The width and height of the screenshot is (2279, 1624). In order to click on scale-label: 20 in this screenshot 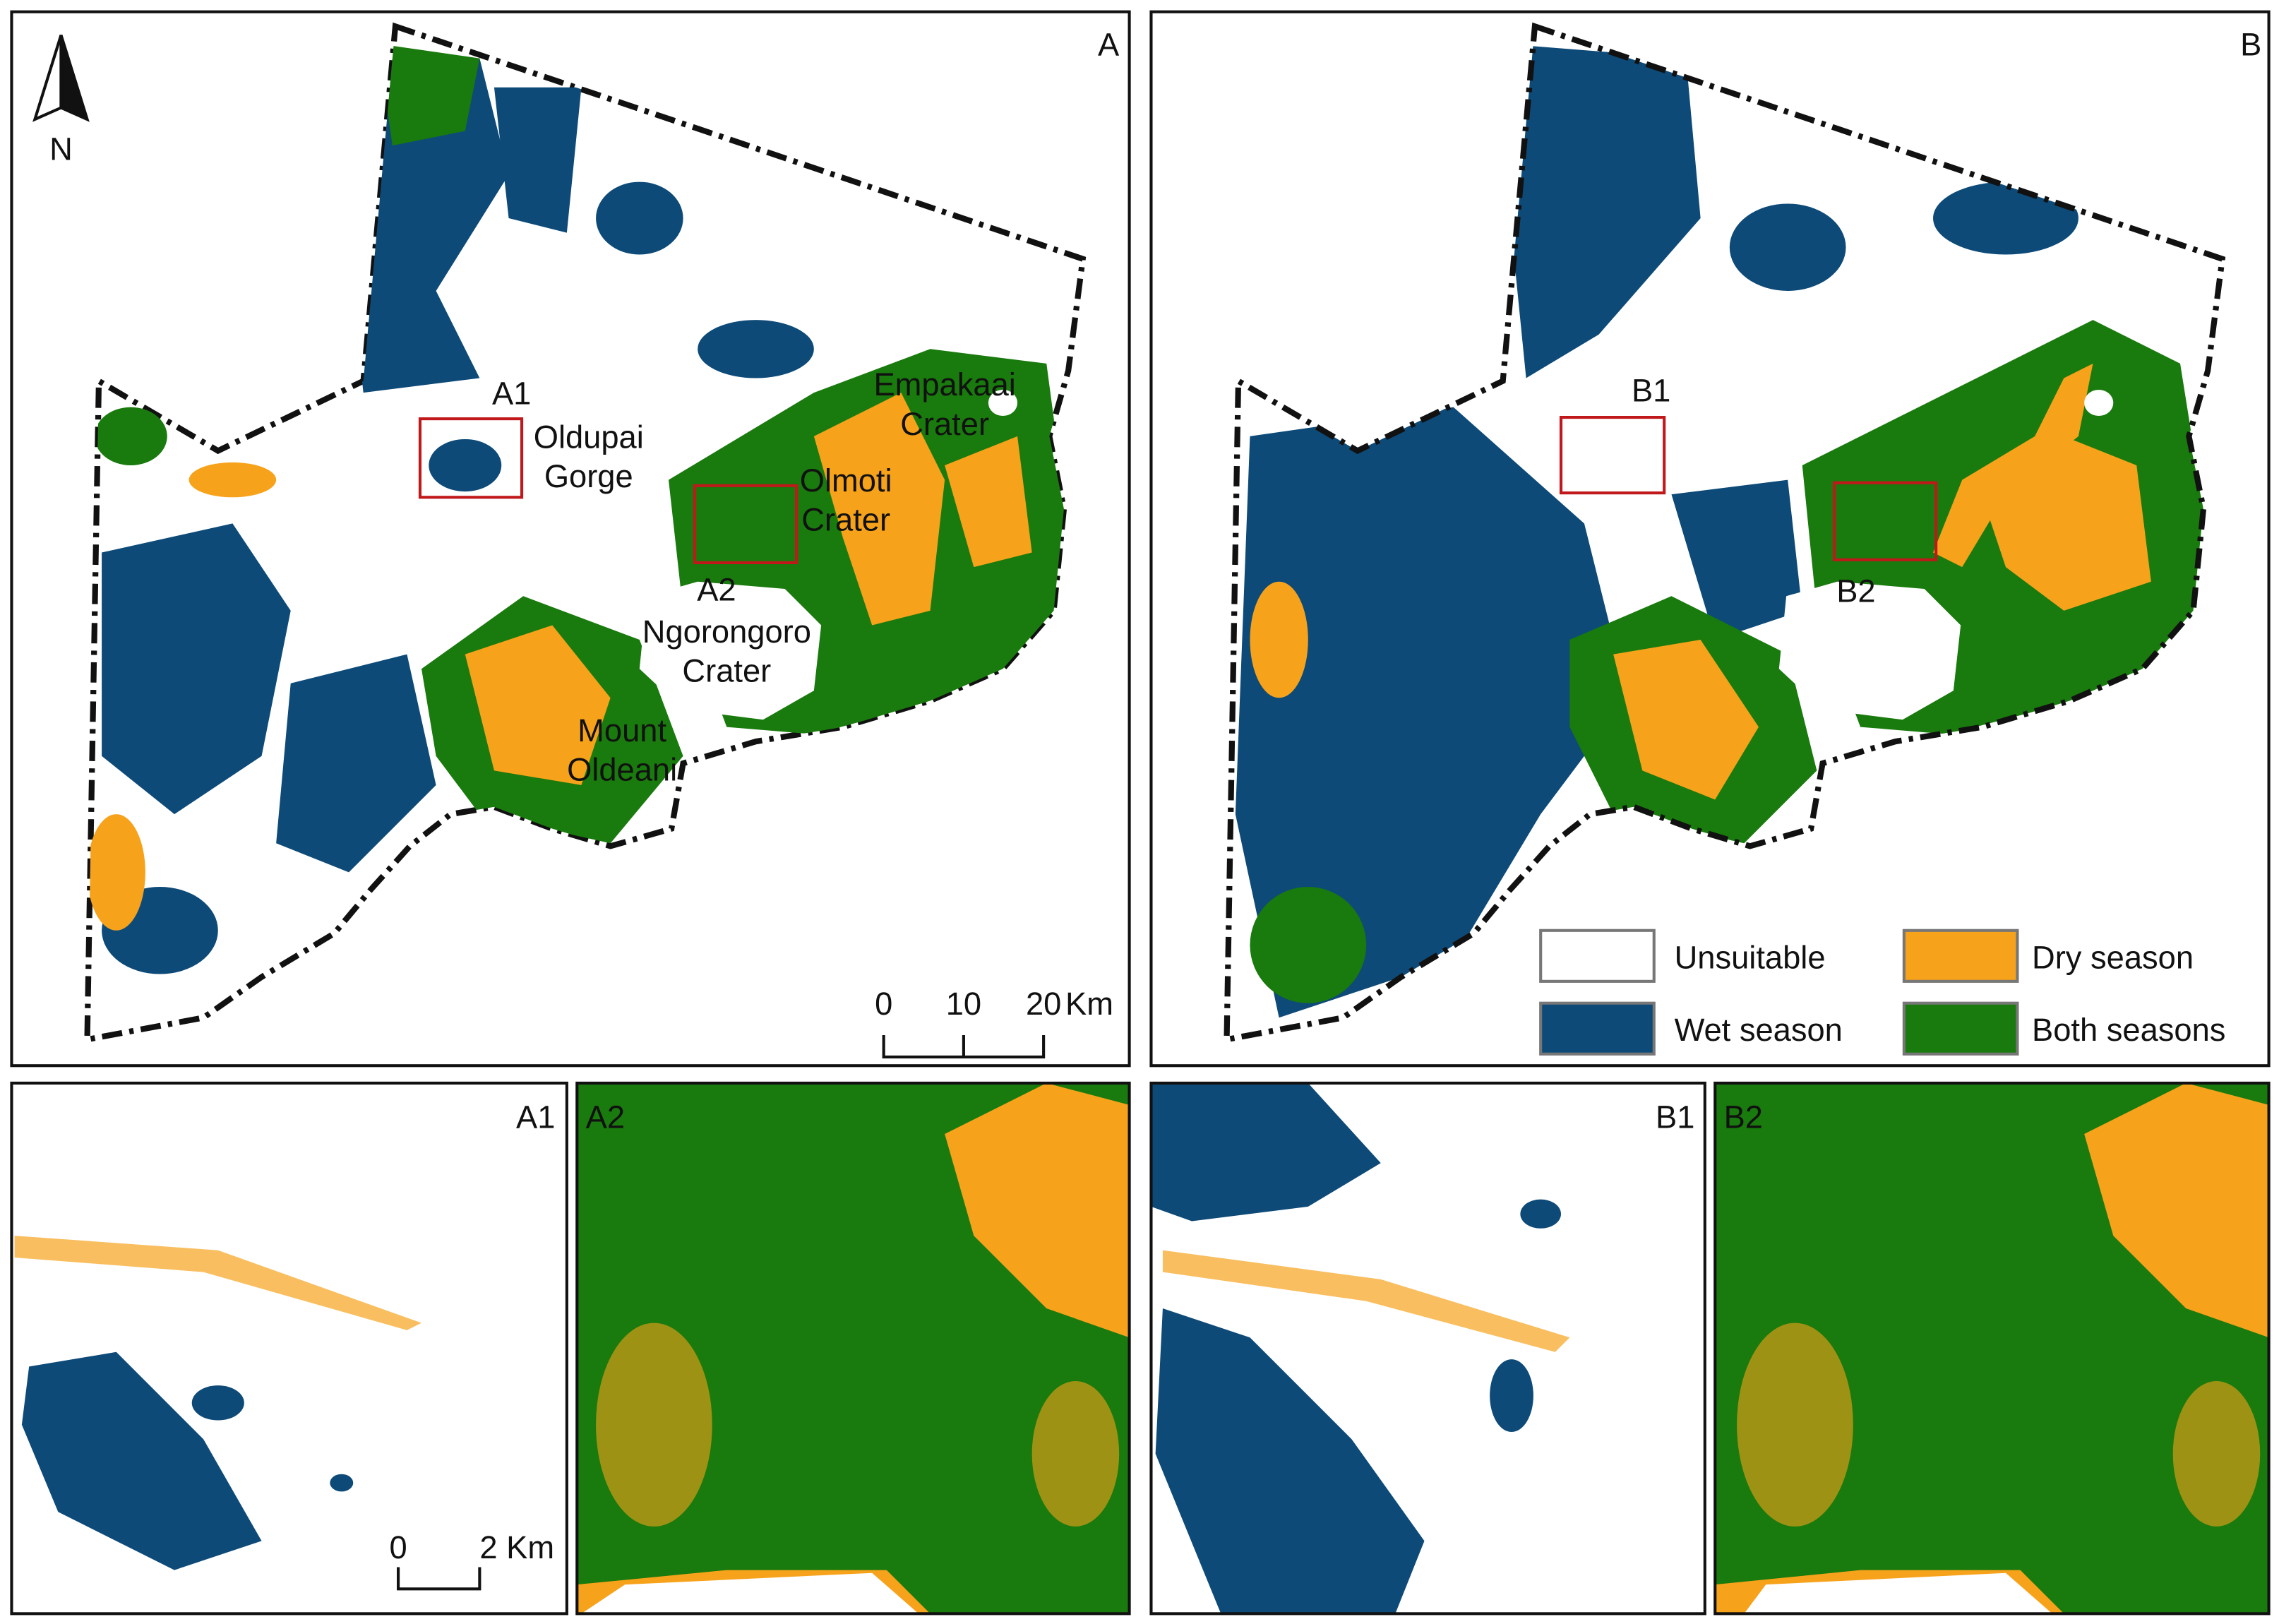, I will do `click(1043, 1004)`.